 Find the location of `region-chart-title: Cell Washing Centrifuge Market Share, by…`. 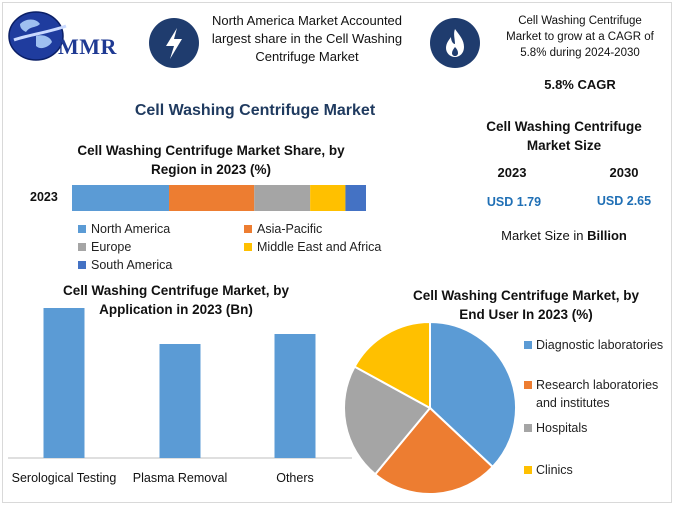

region-chart-title: Cell Washing Centrifuge Market Share, by… is located at coordinates (211, 160).